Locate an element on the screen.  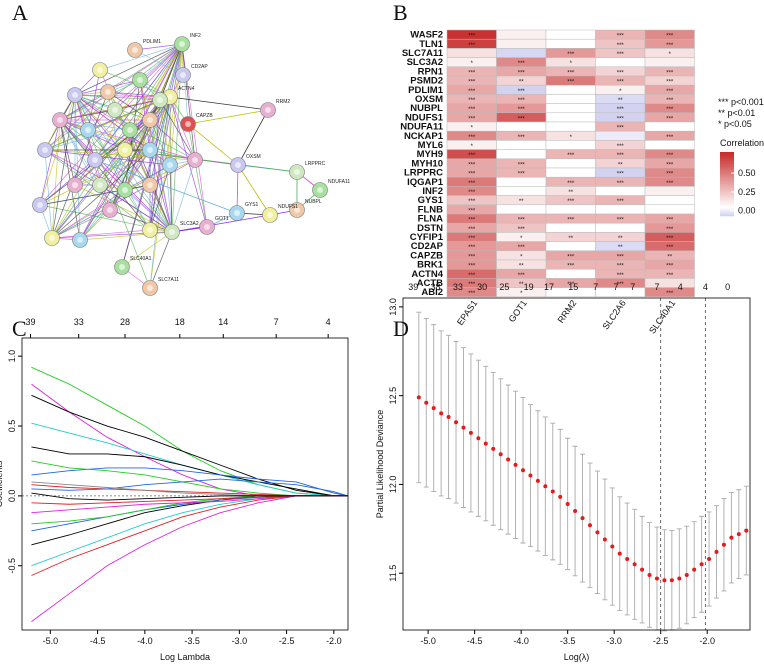
column-label: GOT1 is located at coordinates (518, 311).